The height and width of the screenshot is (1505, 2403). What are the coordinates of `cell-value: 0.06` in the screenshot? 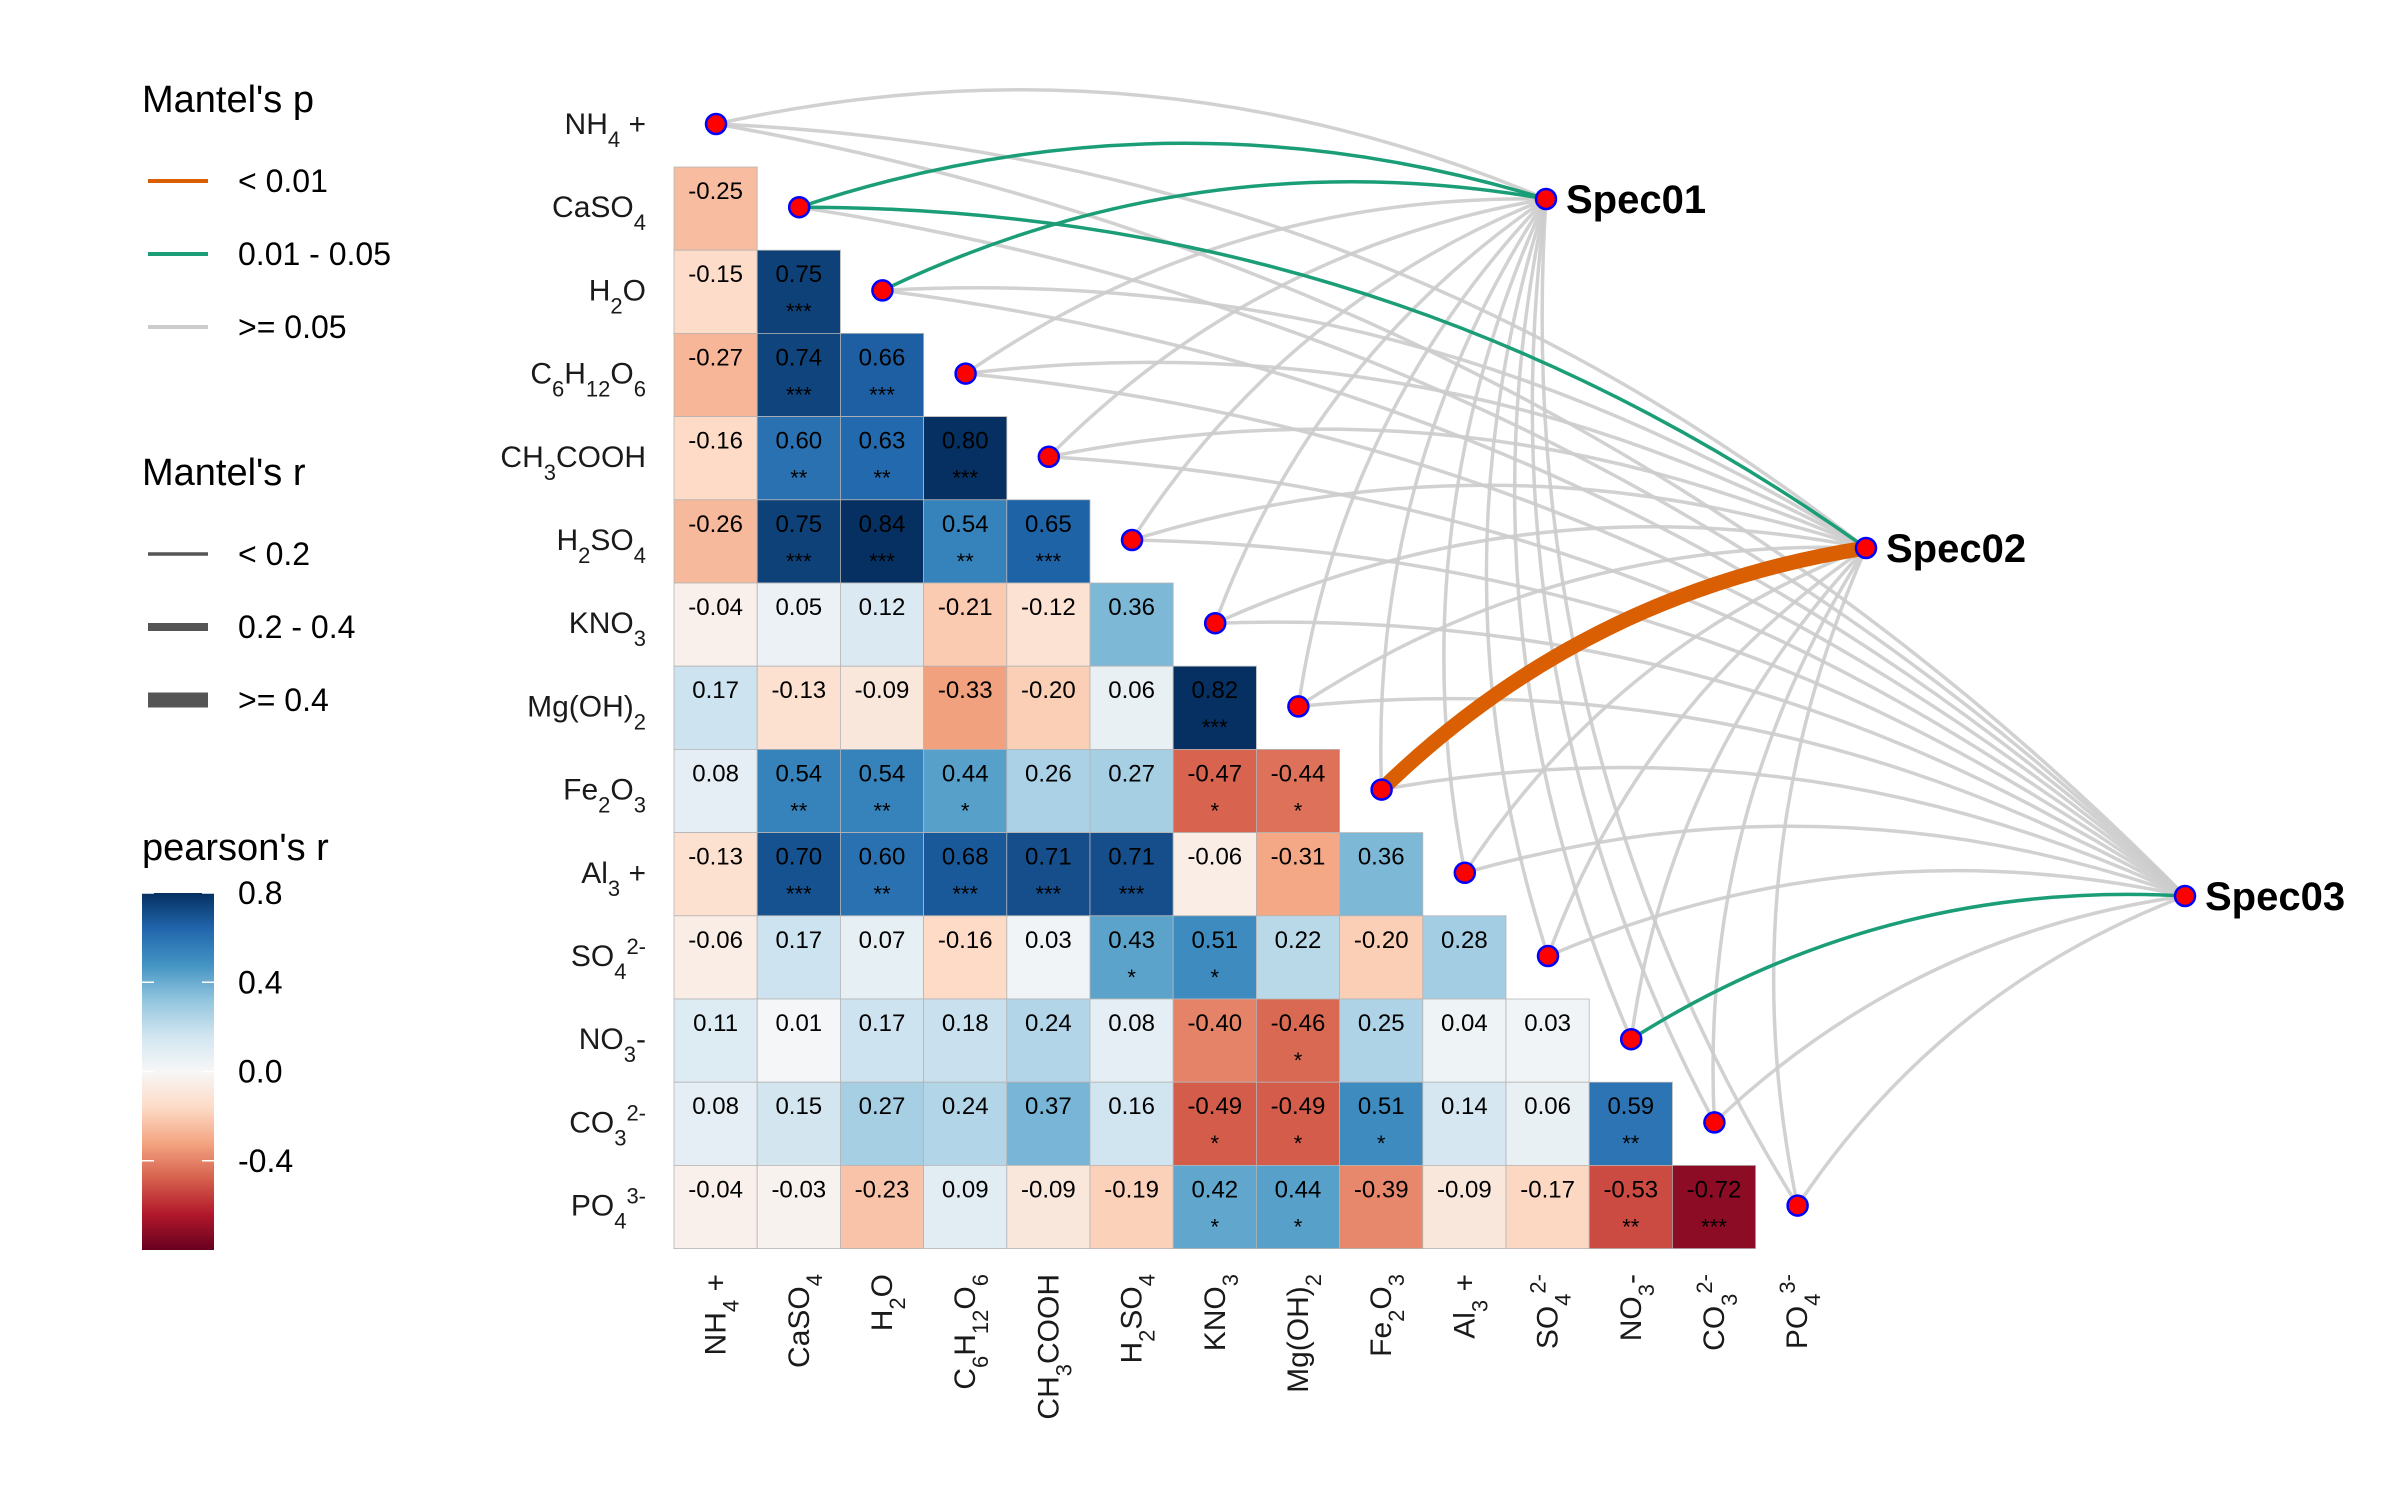 It's located at (1547, 1106).